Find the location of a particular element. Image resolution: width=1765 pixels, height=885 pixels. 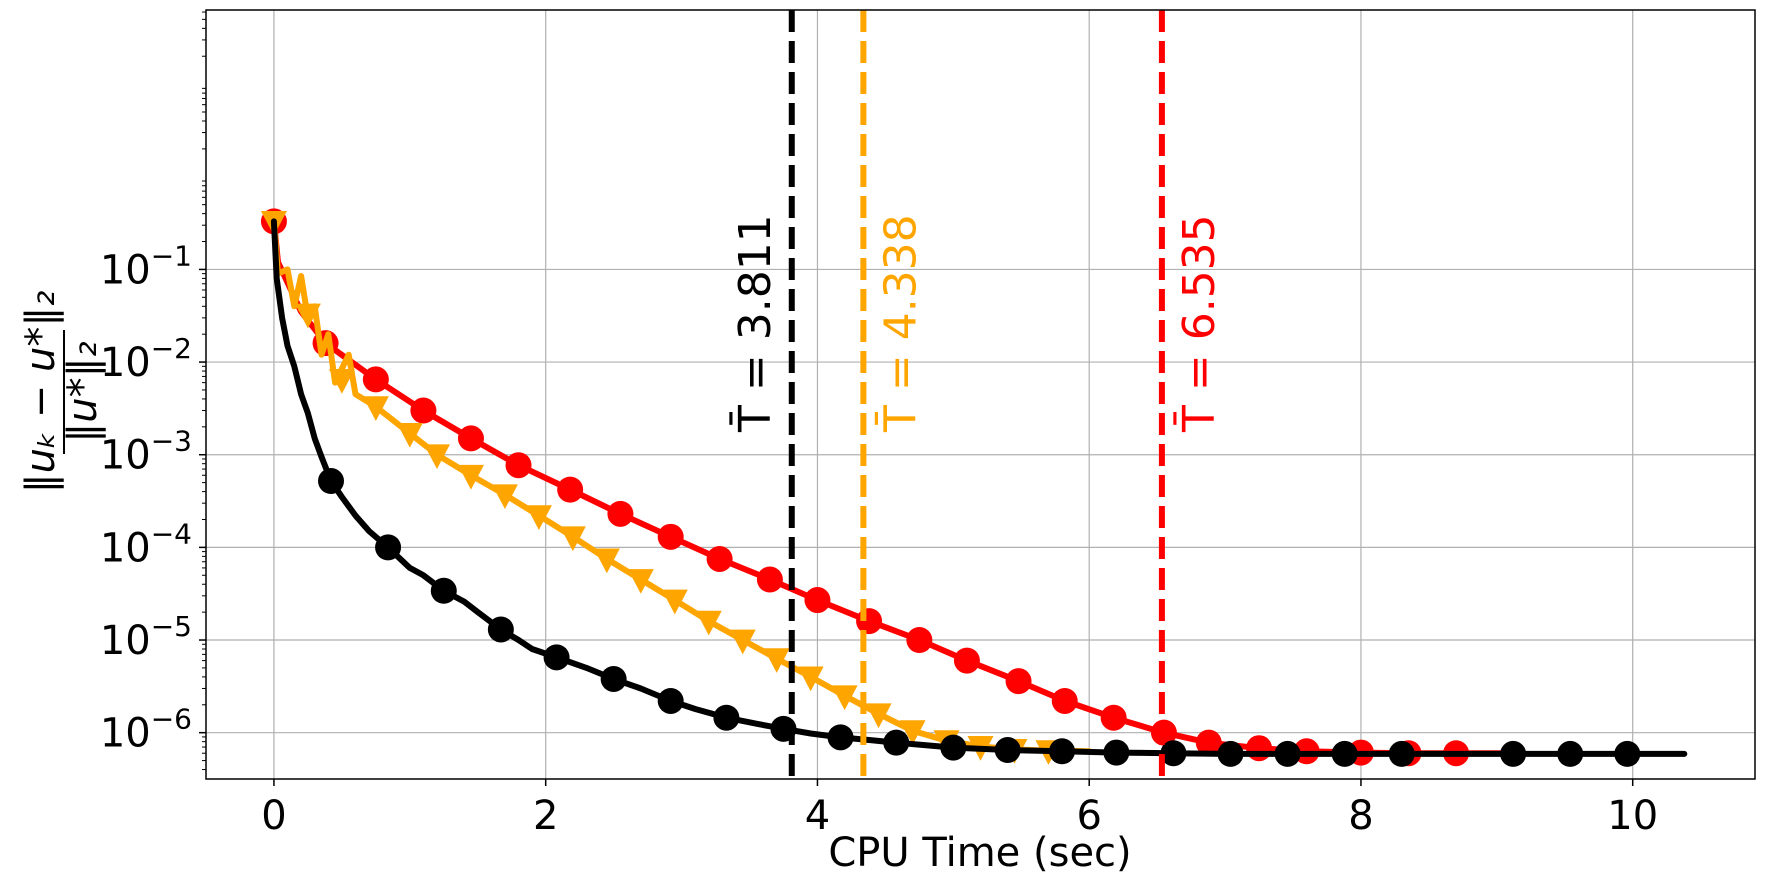

y-tick-label: 10⁻⁴ is located at coordinates (146, 544).